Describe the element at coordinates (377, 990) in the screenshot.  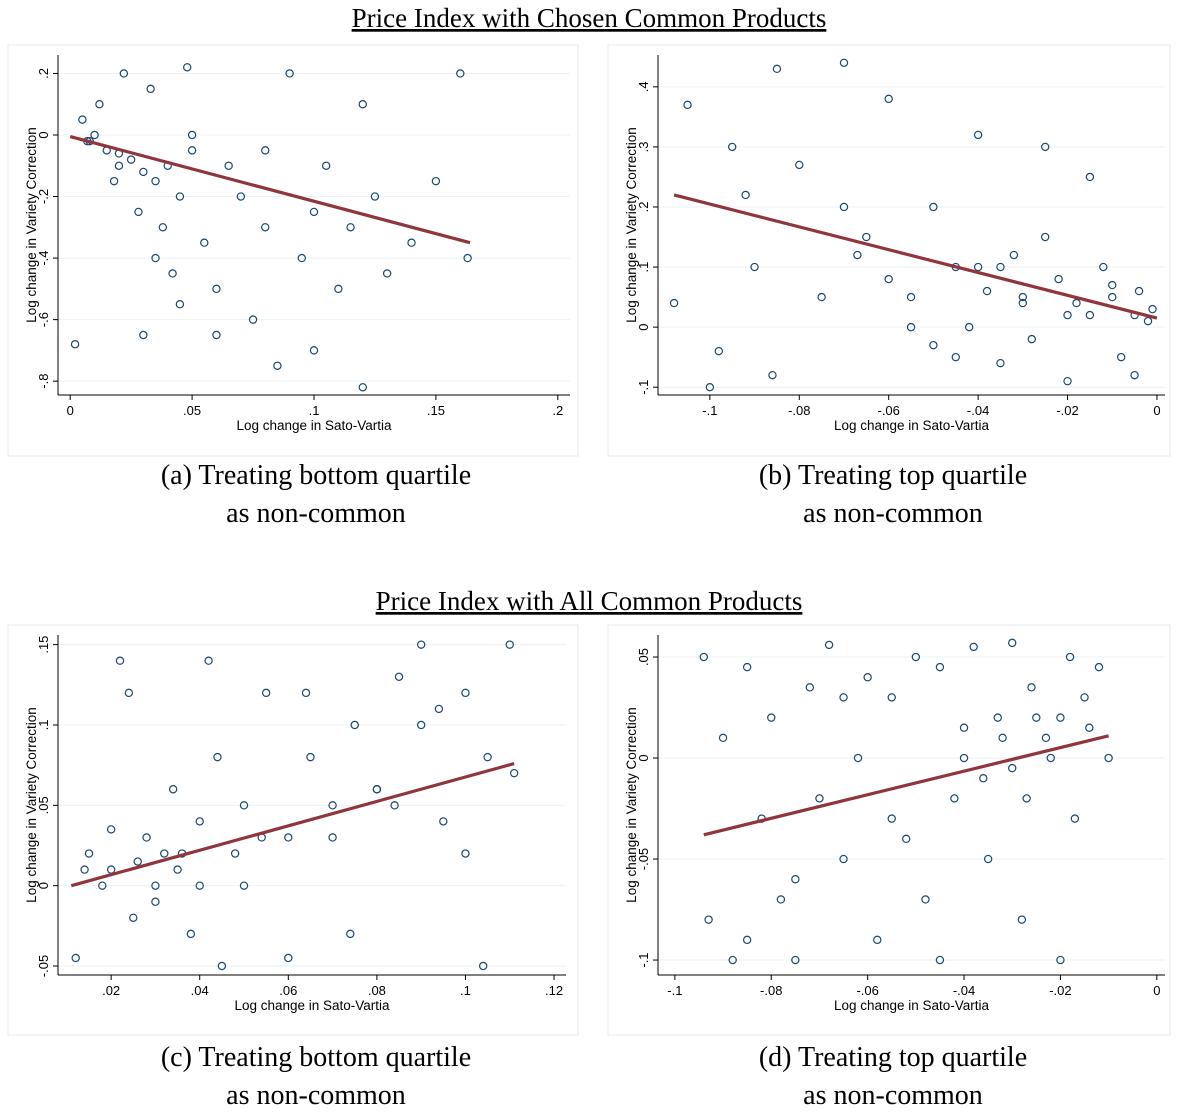
I see `x-tick-label: .08` at that location.